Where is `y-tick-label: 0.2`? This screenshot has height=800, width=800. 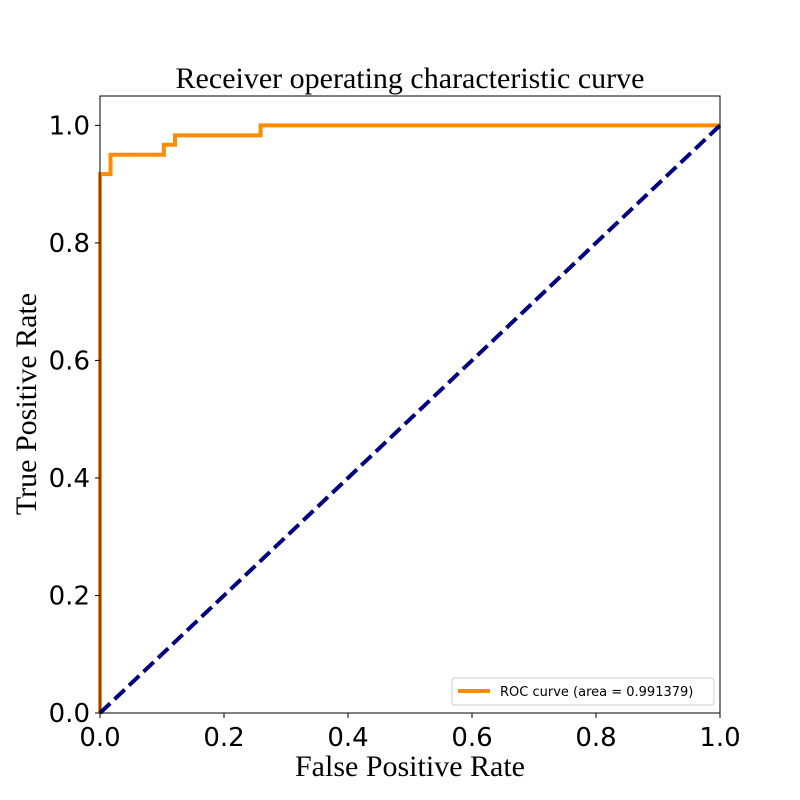
y-tick-label: 0.2 is located at coordinates (69, 596).